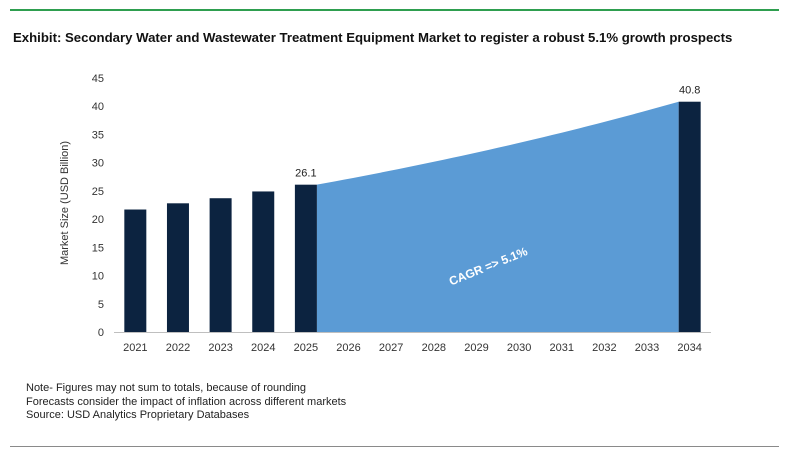  I want to click on x-tick-2027: 2027, so click(391, 348).